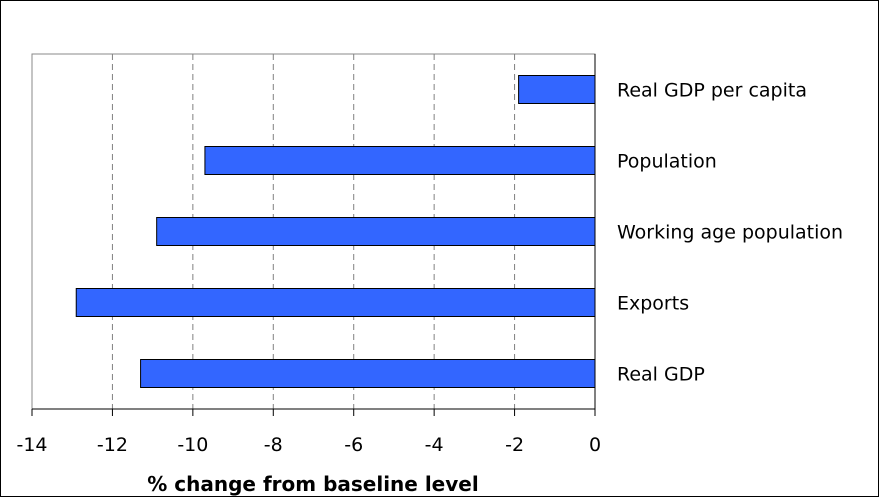 The height and width of the screenshot is (498, 879). Describe the element at coordinates (353, 445) in the screenshot. I see `x-tick-label: -6` at that location.